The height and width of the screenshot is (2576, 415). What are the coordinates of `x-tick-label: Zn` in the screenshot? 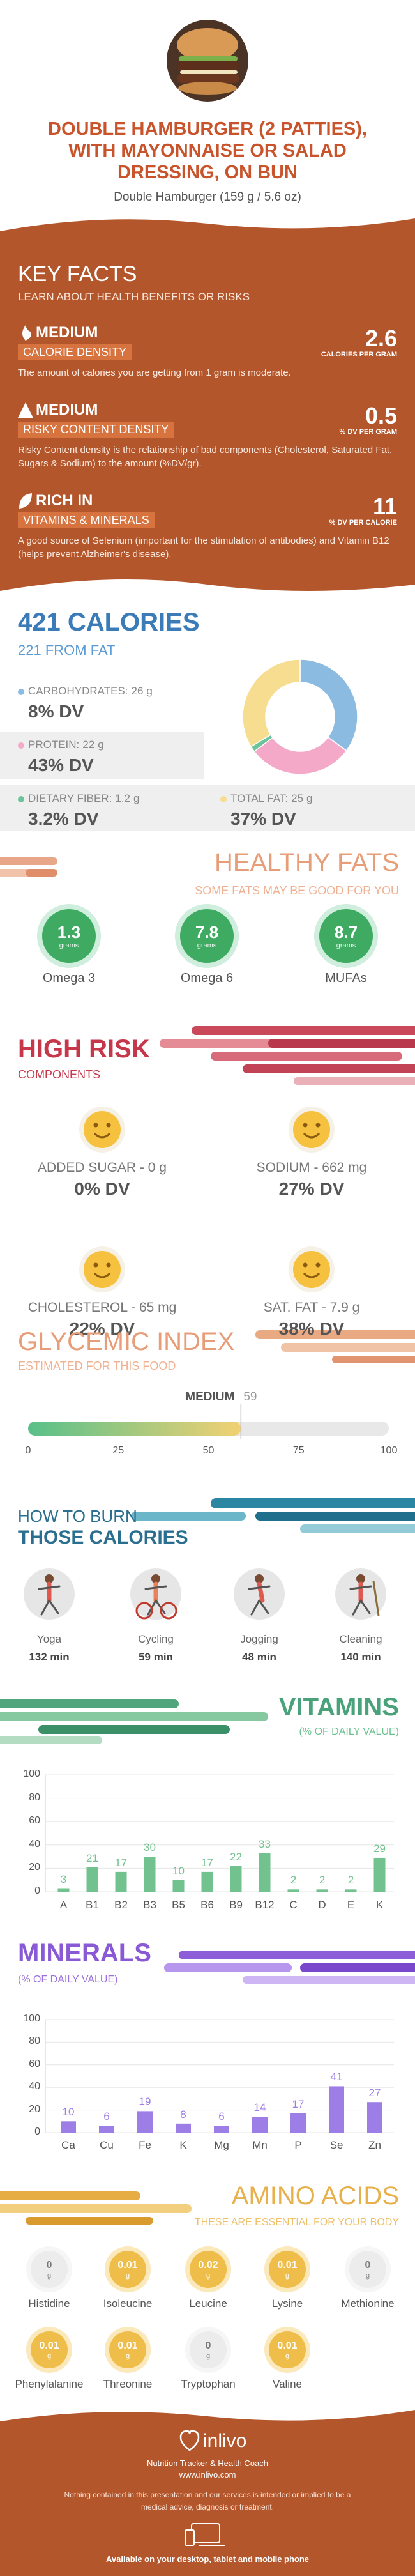 It's located at (374, 2145).